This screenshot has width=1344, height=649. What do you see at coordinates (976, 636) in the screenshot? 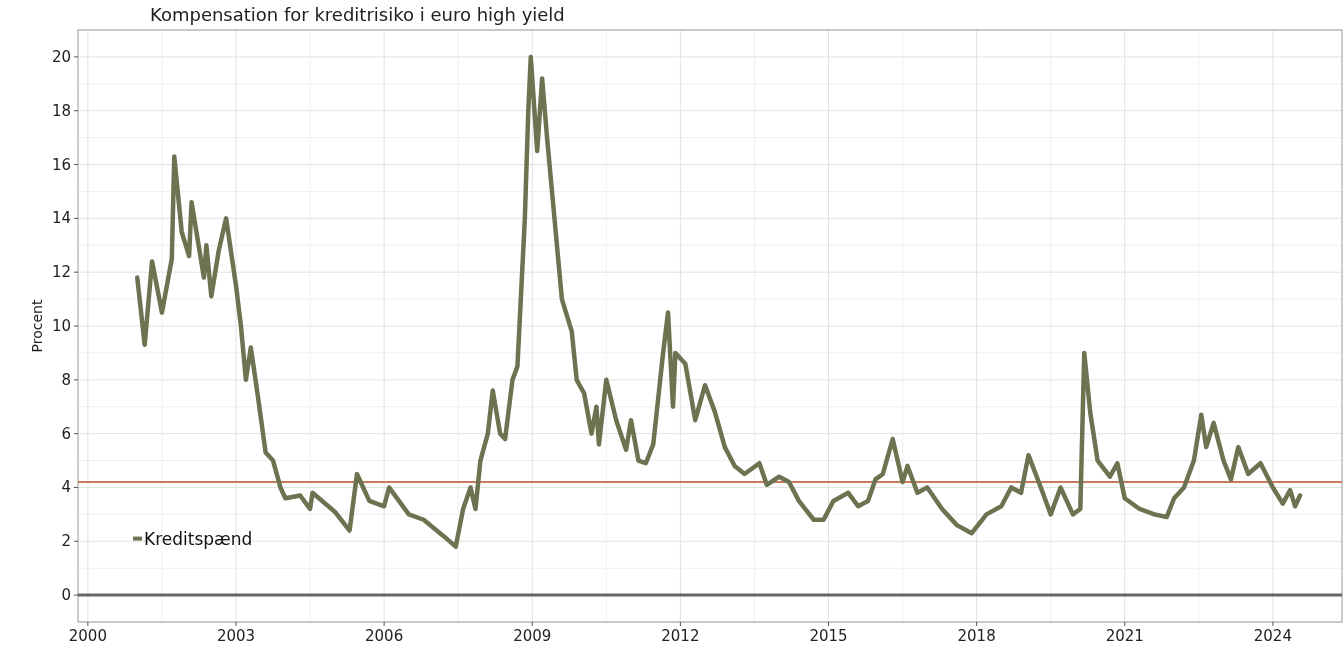
I see `x-tick-label: 2018` at bounding box center [976, 636].